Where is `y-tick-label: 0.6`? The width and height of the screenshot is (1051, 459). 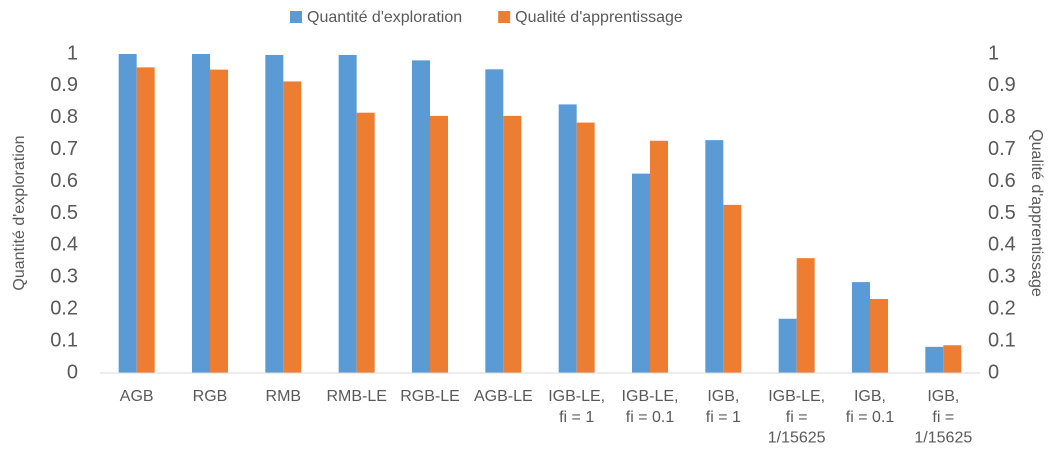
y-tick-label: 0.6 is located at coordinates (64, 181).